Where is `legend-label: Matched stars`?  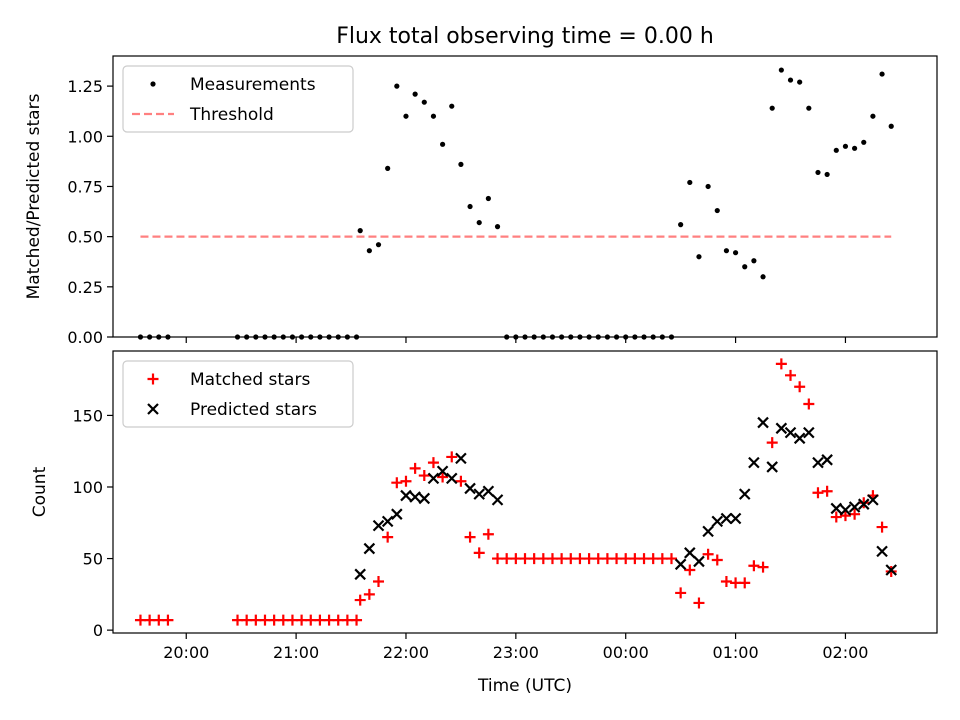
legend-label: Matched stars is located at coordinates (250, 380).